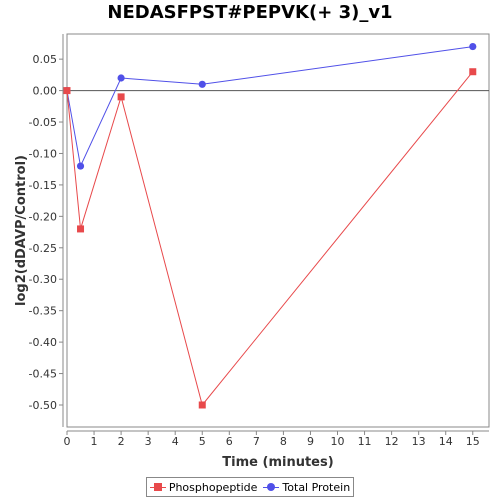 The image size is (500, 500). Describe the element at coordinates (121, 441) in the screenshot. I see `x-tick-label: 2` at that location.